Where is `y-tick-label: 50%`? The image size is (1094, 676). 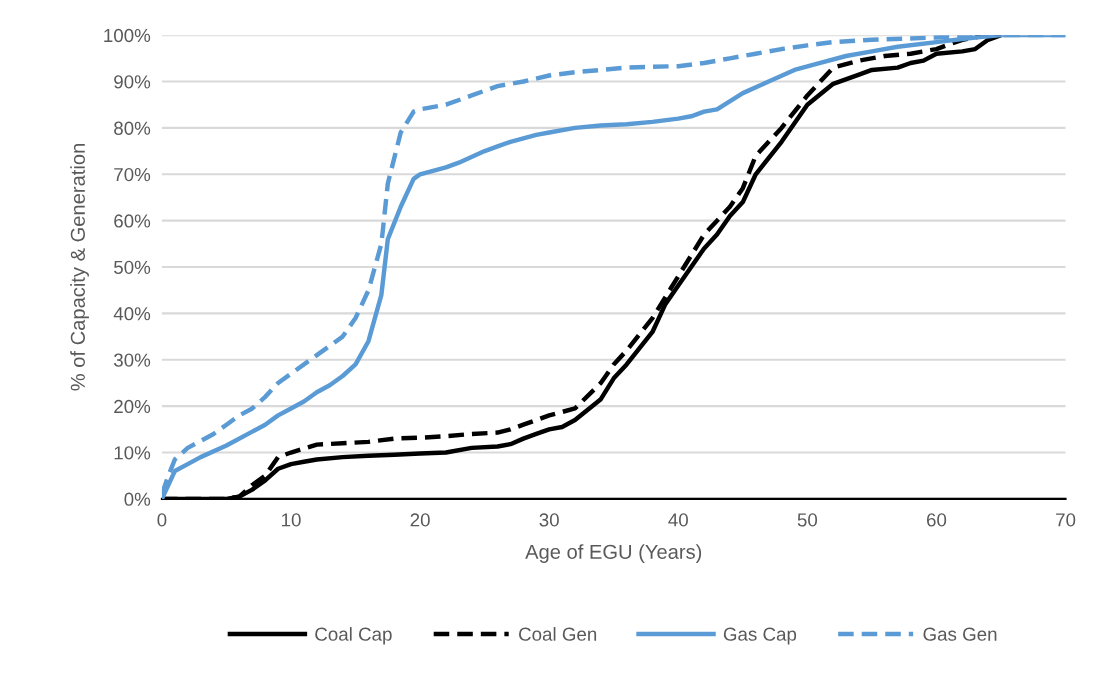 y-tick-label: 50% is located at coordinates (132, 267).